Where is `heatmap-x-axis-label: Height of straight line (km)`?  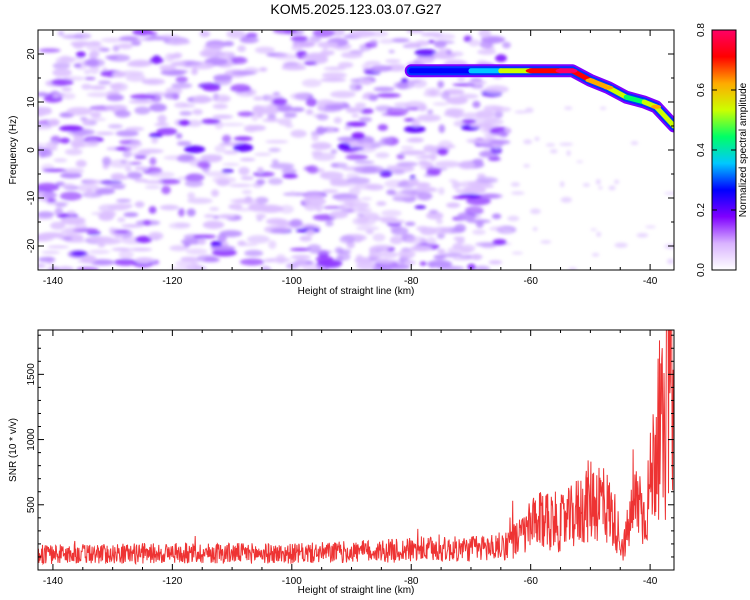
heatmap-x-axis-label: Height of straight line (km) is located at coordinates (356, 291).